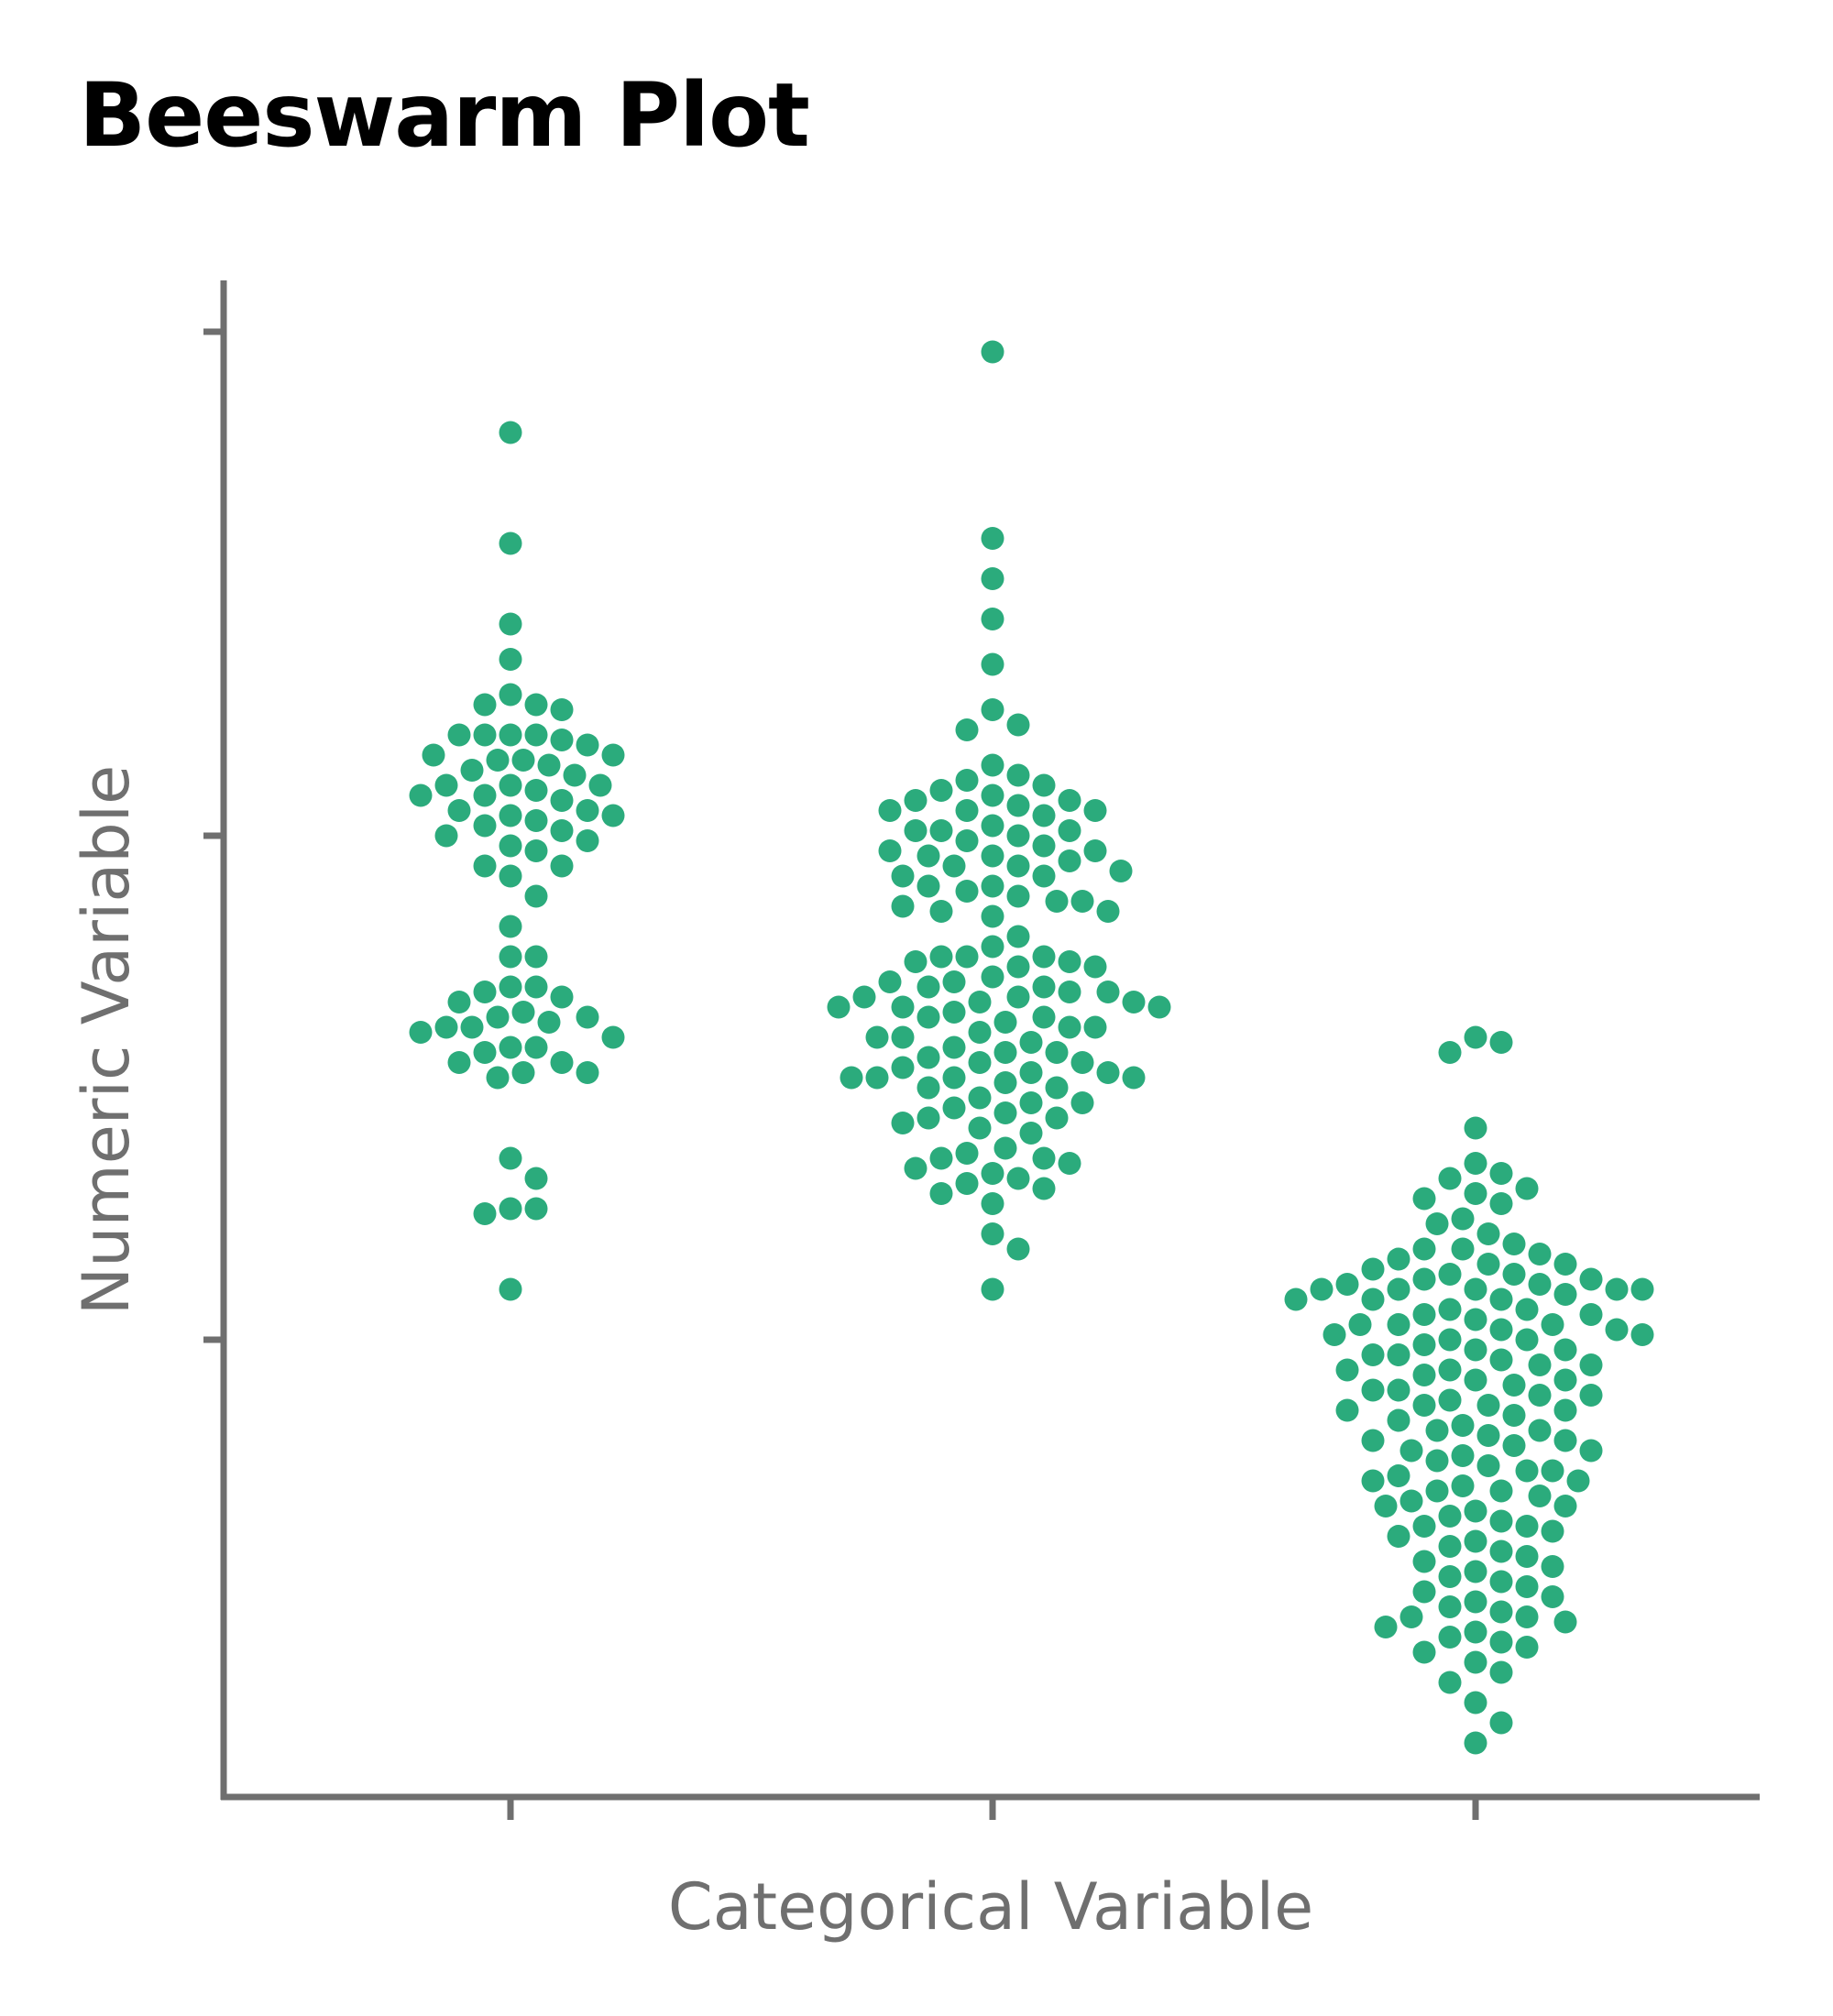 Image resolution: width=1833 pixels, height=2016 pixels. Describe the element at coordinates (993, 1808) in the screenshot. I see `x-ticks` at that location.